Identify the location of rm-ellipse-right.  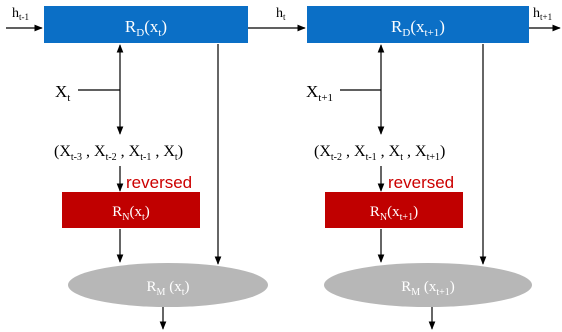
(428, 285).